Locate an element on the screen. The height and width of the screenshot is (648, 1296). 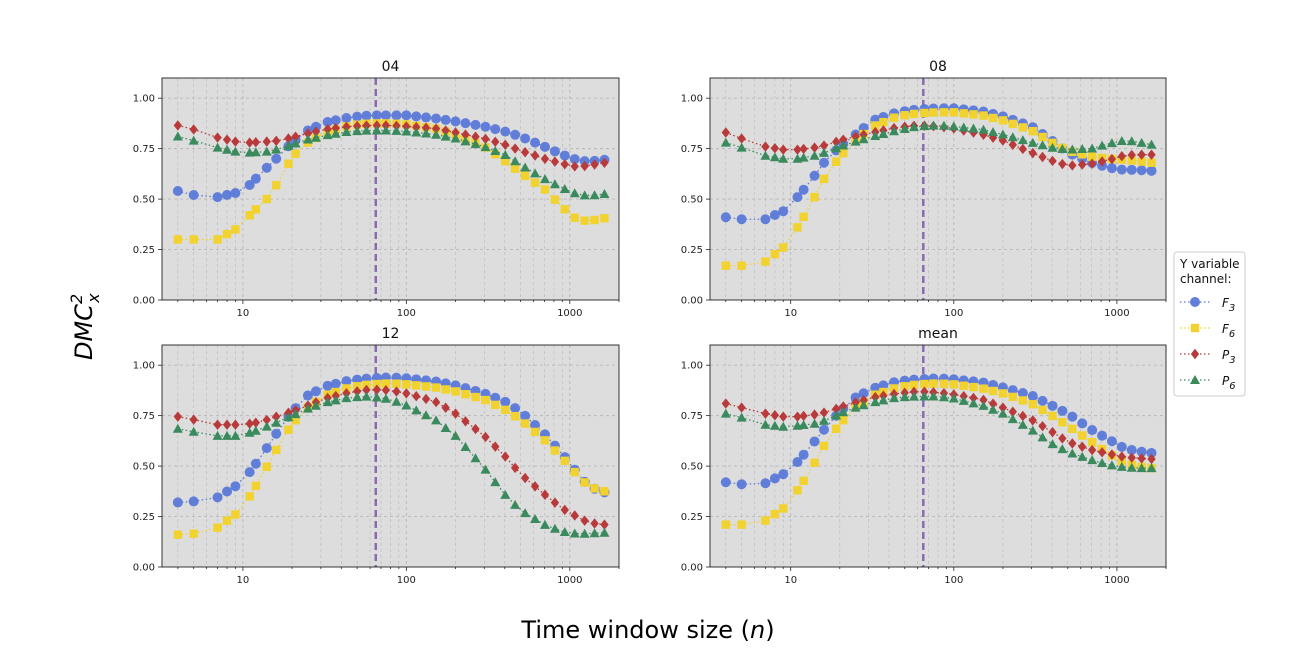
y-axis-super-label: DMC2x is located at coordinates (85, 326).